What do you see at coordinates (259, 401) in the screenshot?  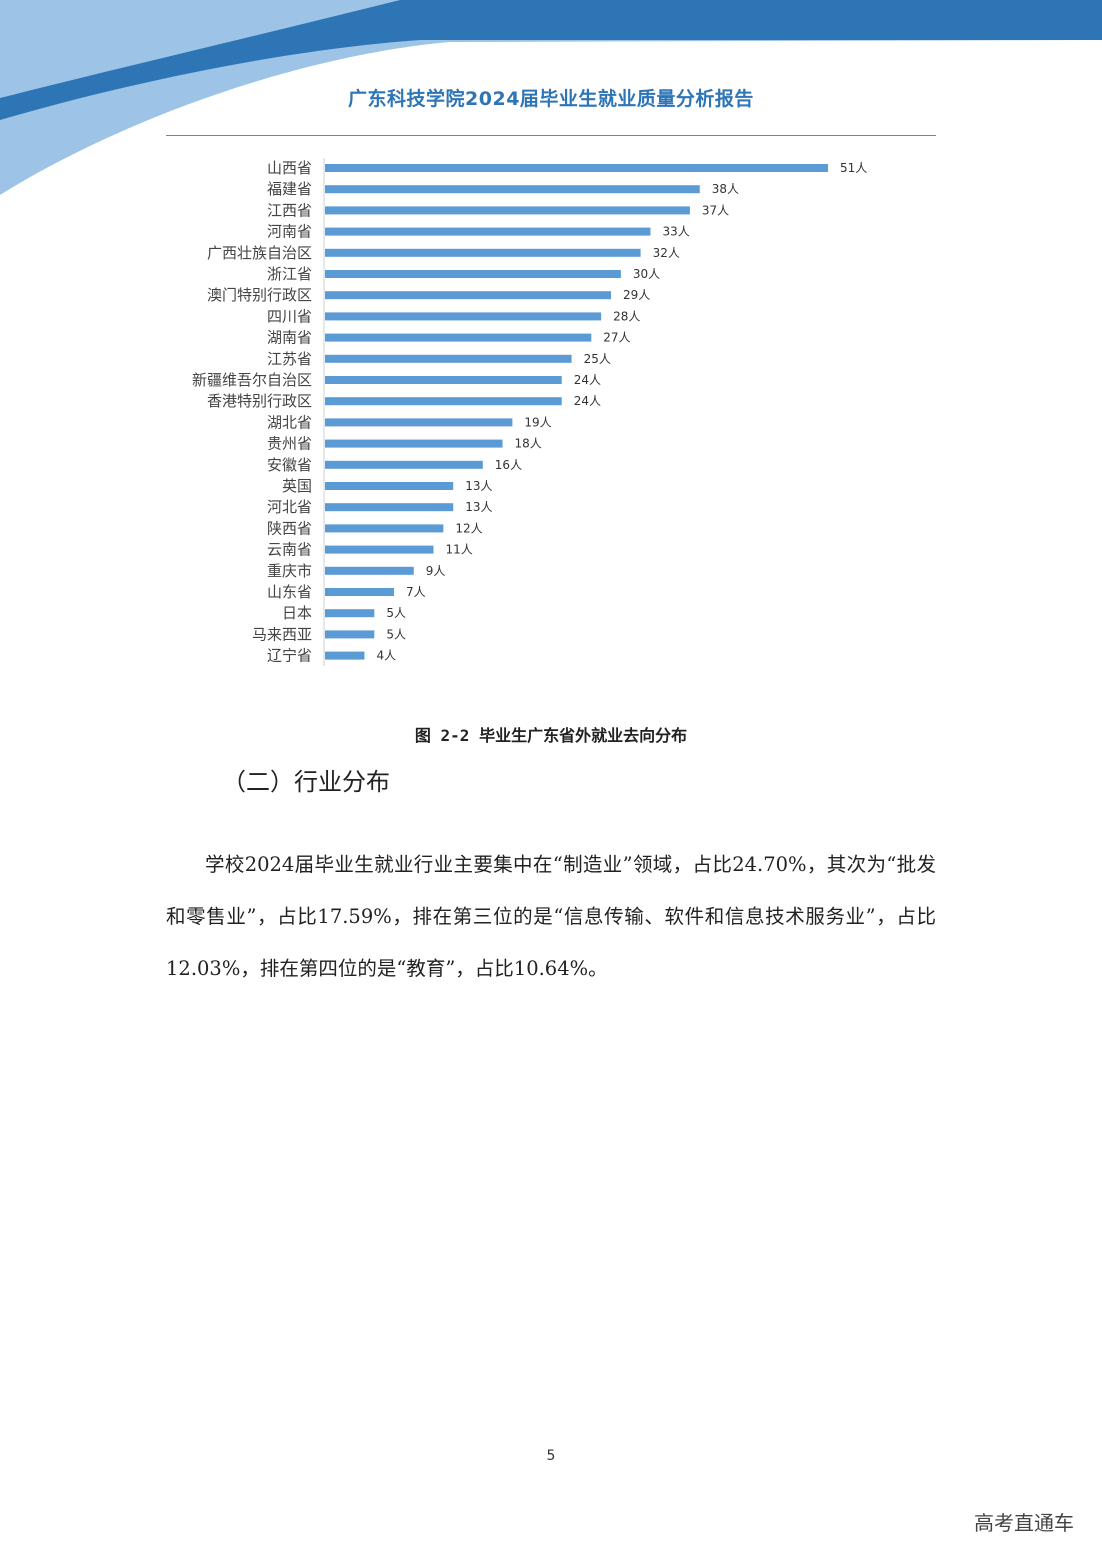 I see `chart-category-label: 香港特别行政区` at bounding box center [259, 401].